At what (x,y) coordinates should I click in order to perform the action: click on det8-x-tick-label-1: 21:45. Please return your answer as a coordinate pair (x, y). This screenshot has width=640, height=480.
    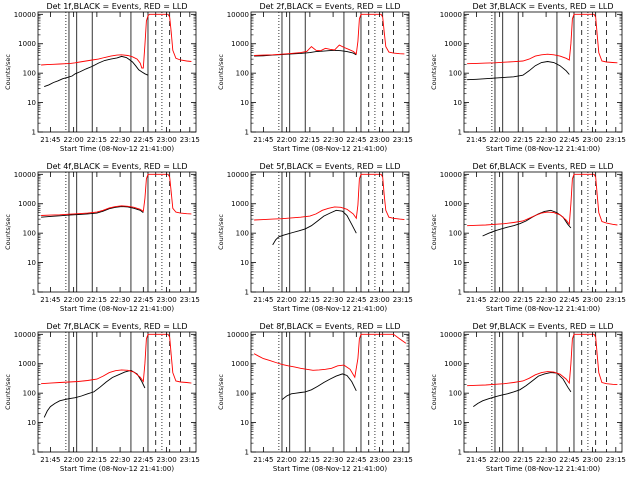
    Looking at the image, I should click on (263, 460).